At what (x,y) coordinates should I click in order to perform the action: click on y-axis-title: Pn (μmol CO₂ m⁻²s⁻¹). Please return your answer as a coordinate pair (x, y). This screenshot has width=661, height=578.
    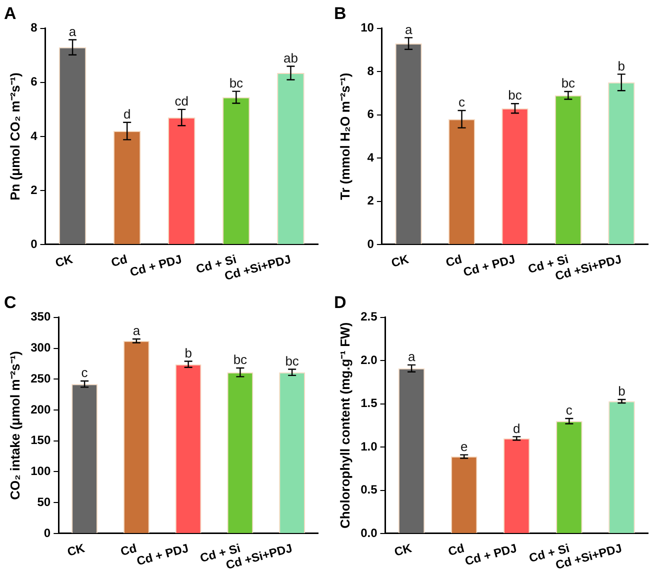
    Looking at the image, I should click on (14, 136).